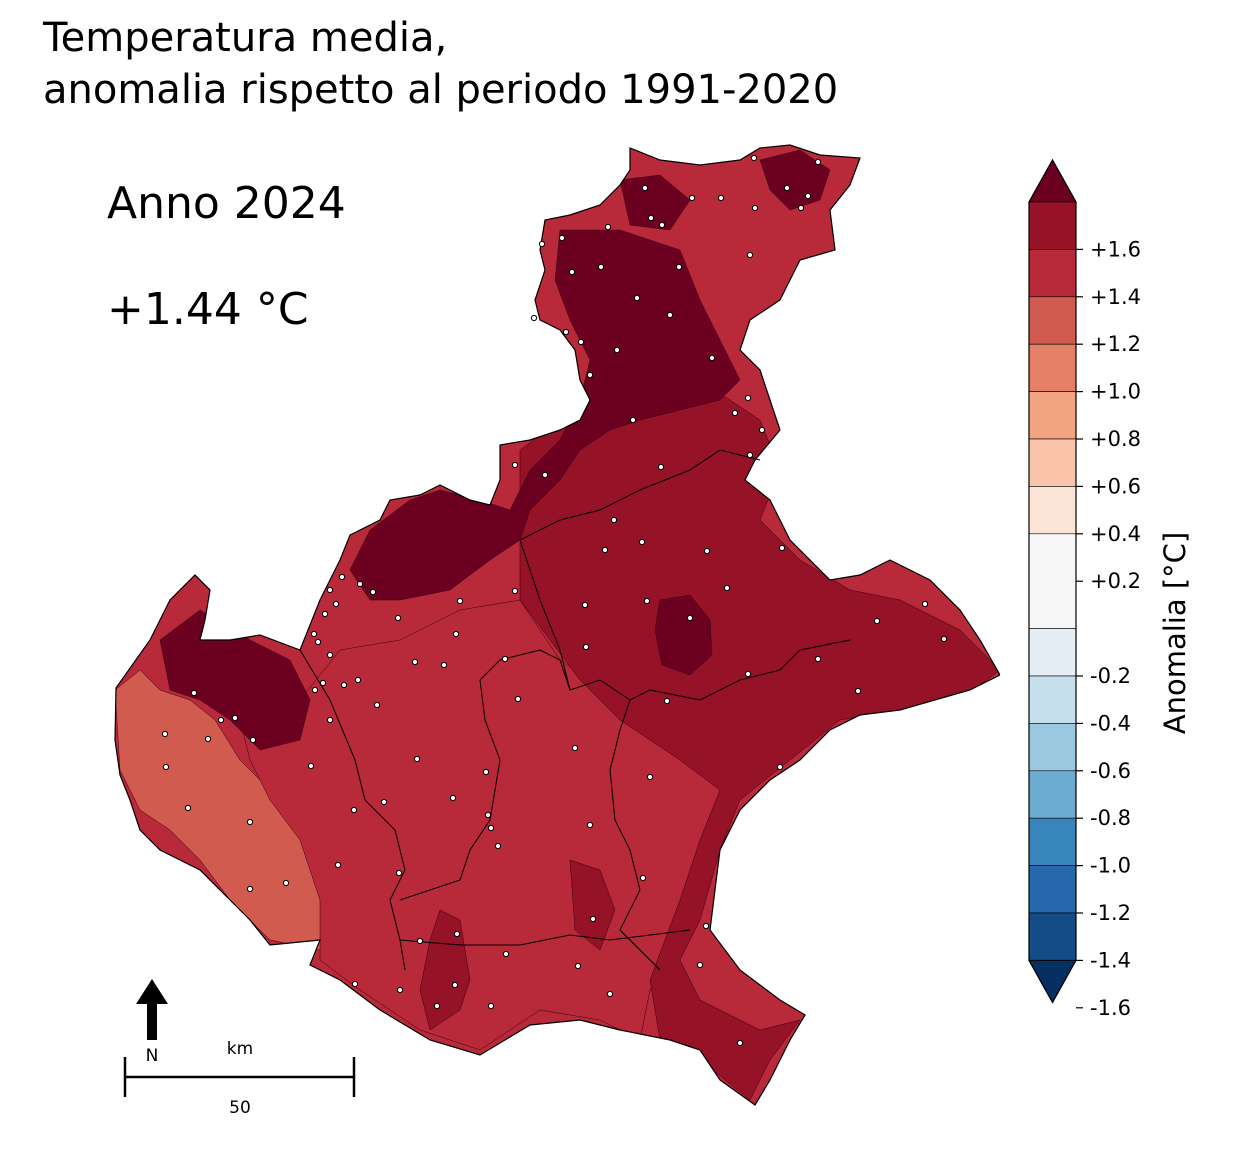  I want to click on colorbar-label: Anomalia [°C], so click(1175, 633).